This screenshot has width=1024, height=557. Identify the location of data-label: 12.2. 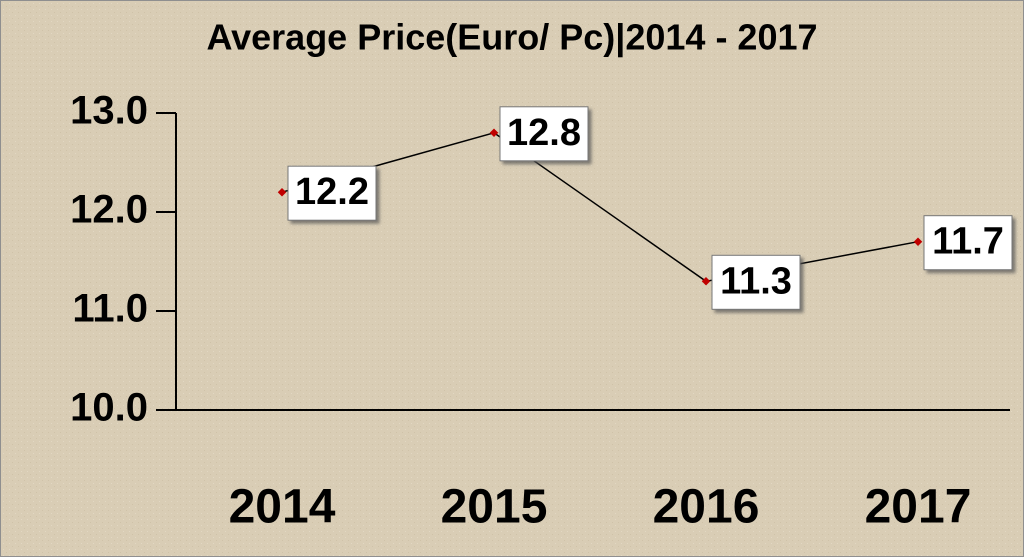
(332, 192).